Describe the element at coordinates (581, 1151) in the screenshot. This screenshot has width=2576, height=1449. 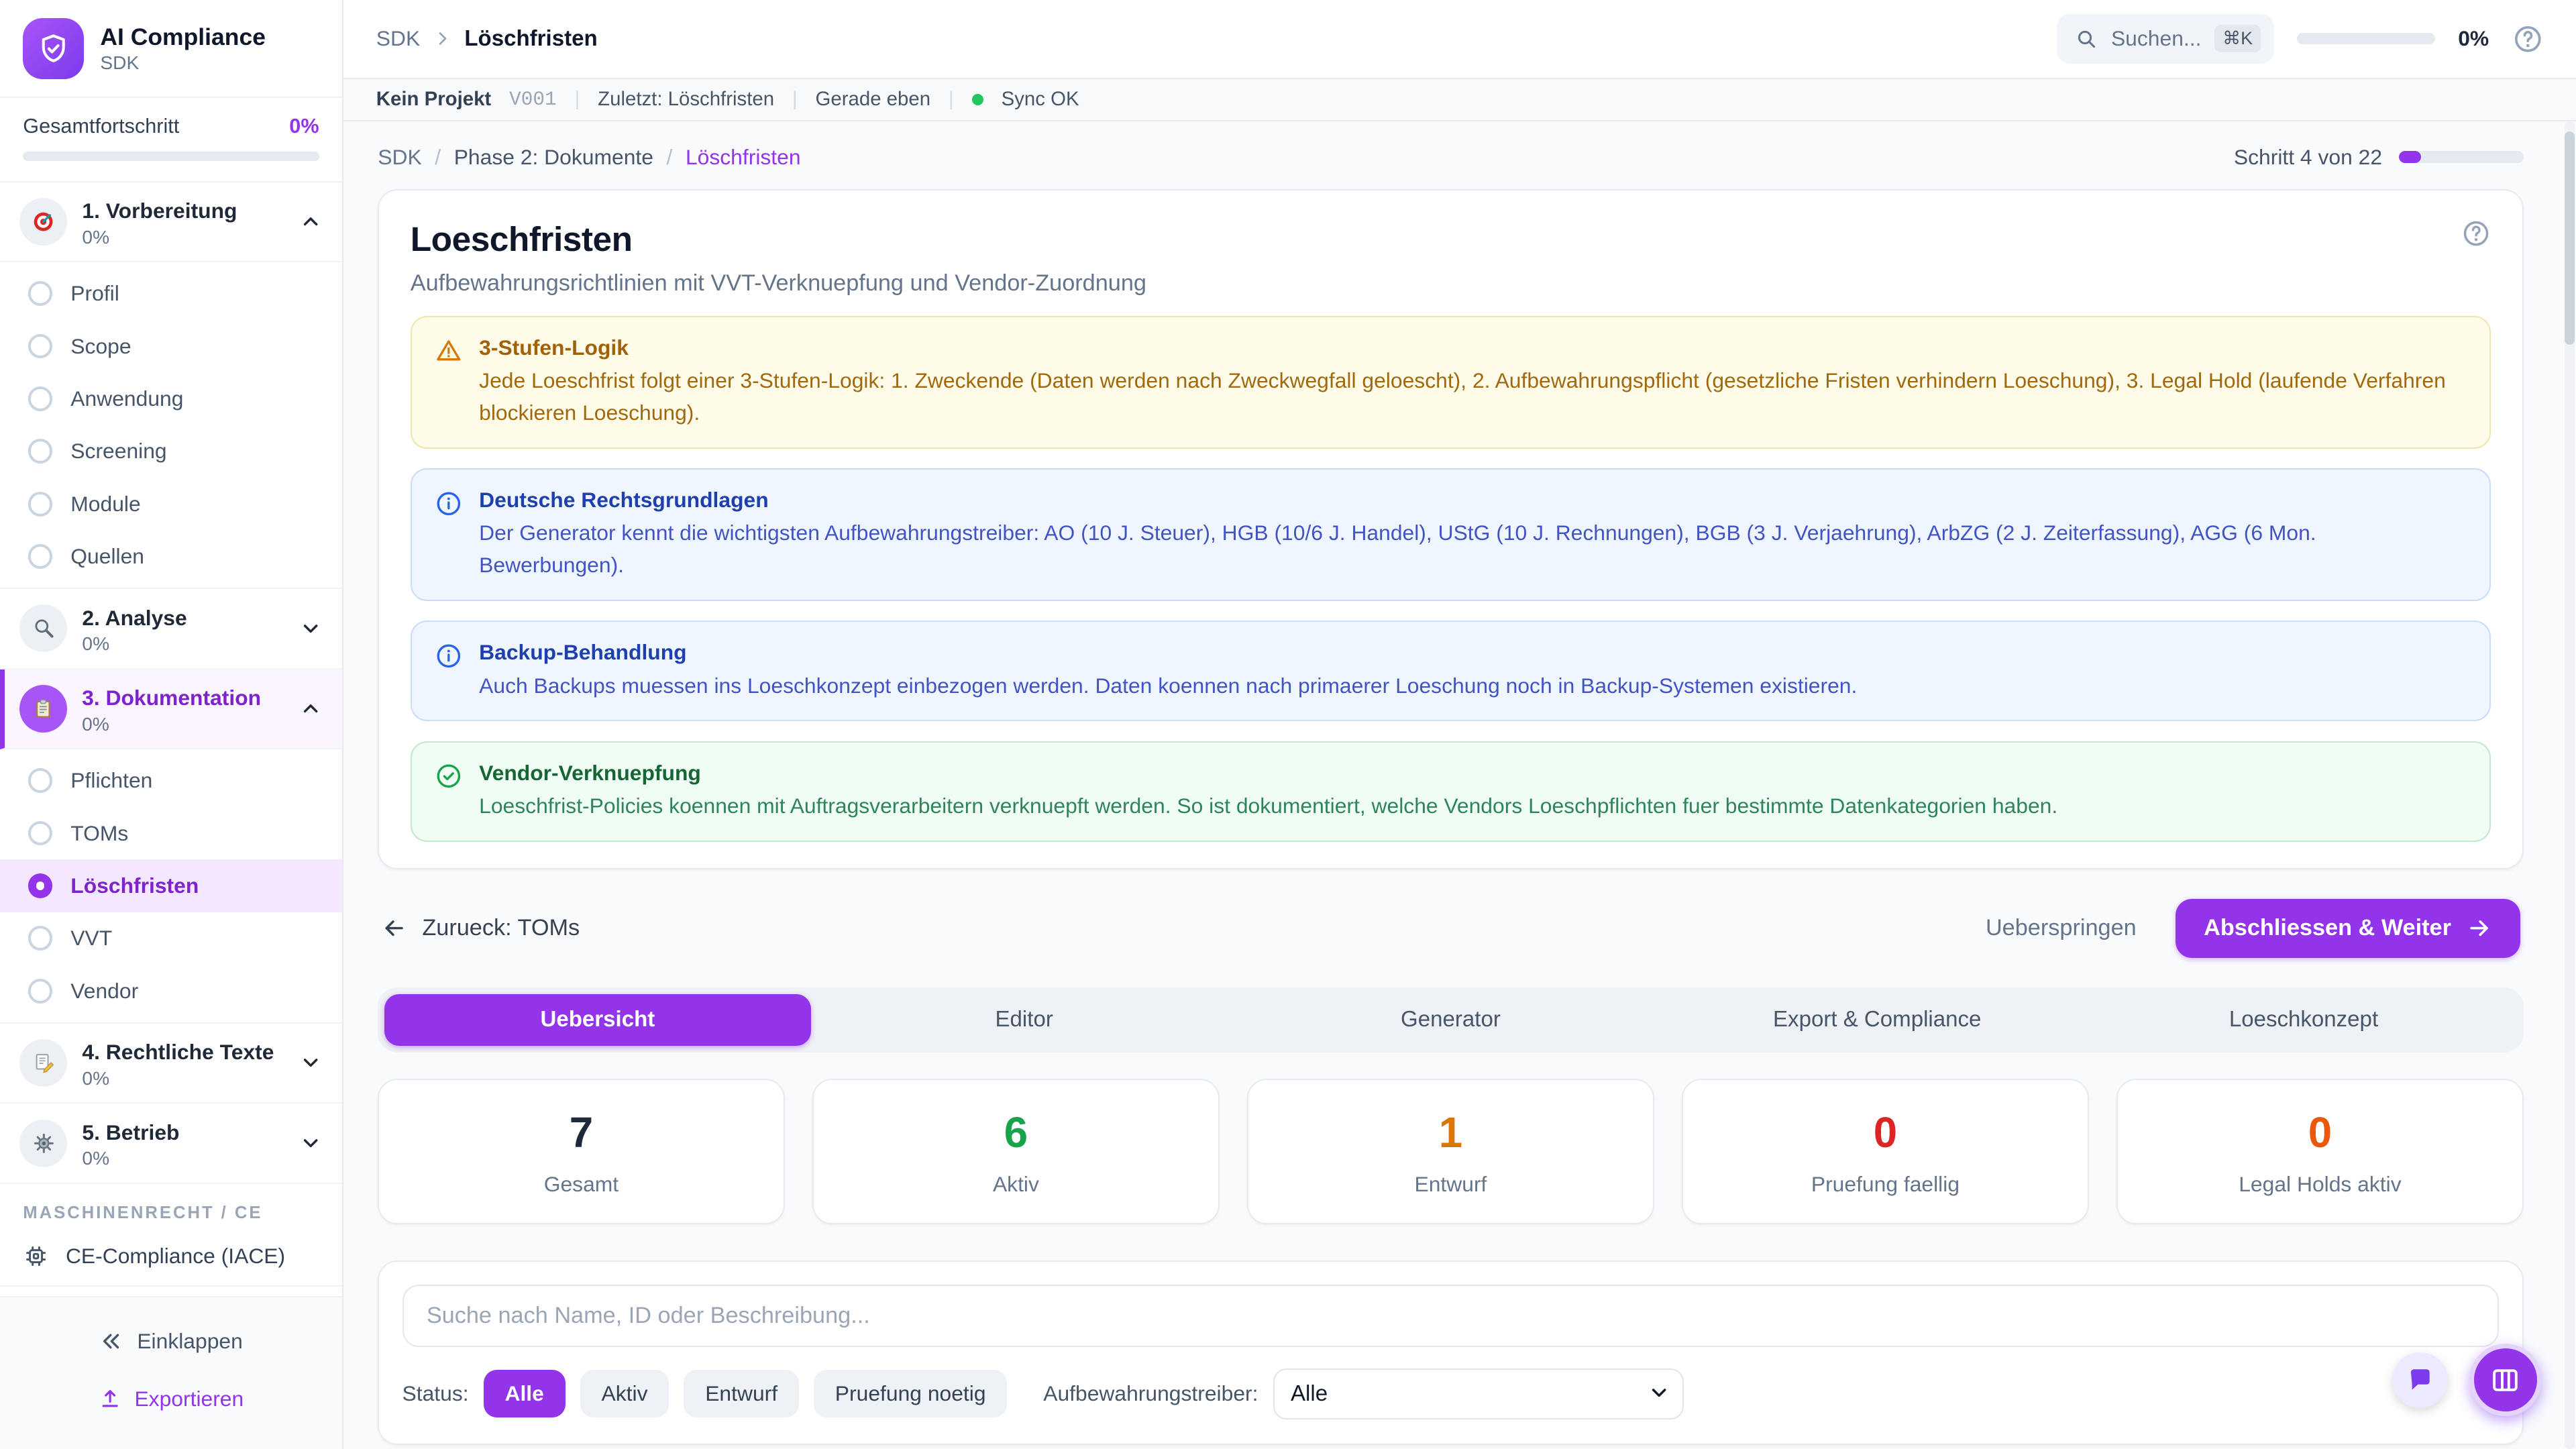
I see `stat-gesamt: 7 Gesamt` at that location.